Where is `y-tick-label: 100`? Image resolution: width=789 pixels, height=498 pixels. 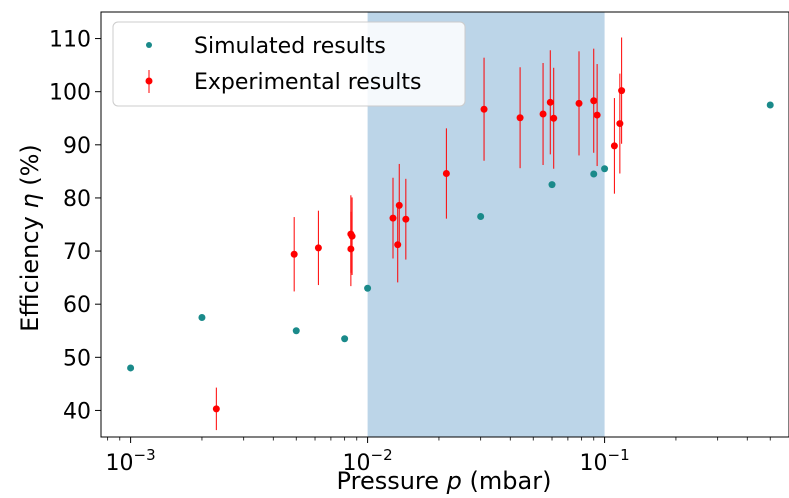
y-tick-label: 100 is located at coordinates (70, 93).